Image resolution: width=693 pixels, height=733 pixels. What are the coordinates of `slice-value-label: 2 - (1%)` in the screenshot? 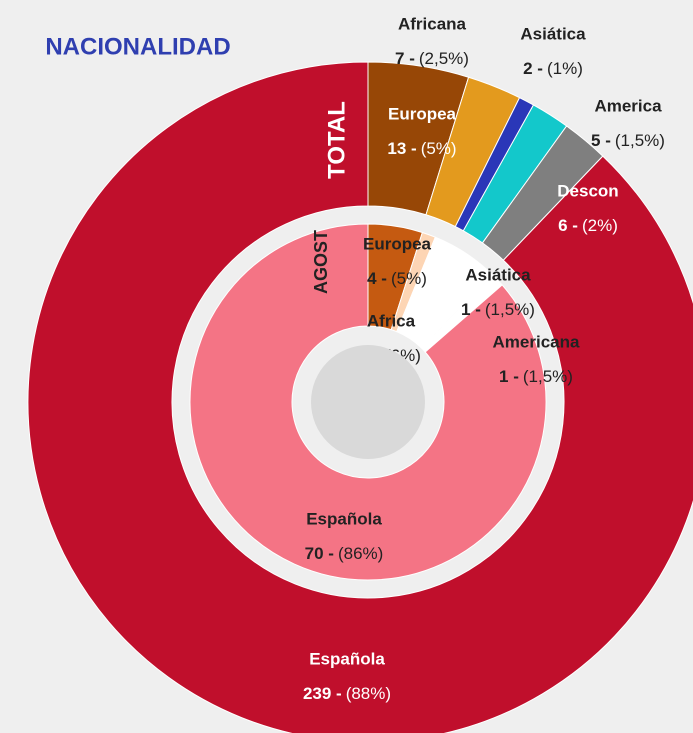 It's located at (553, 68).